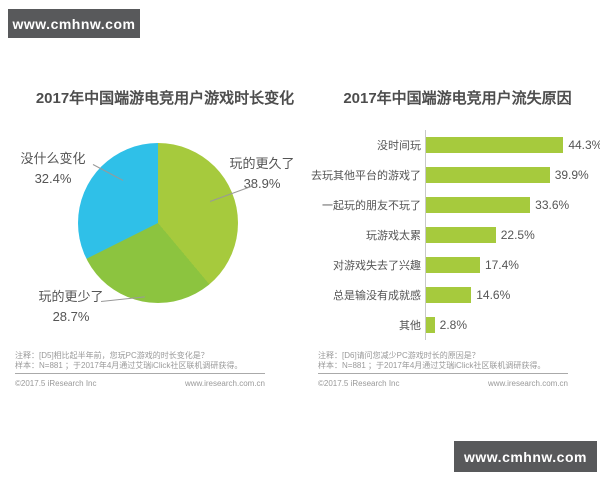 This screenshot has width=600, height=480. Describe the element at coordinates (399, 146) in the screenshot. I see `bar-label: 没时间玩` at that location.